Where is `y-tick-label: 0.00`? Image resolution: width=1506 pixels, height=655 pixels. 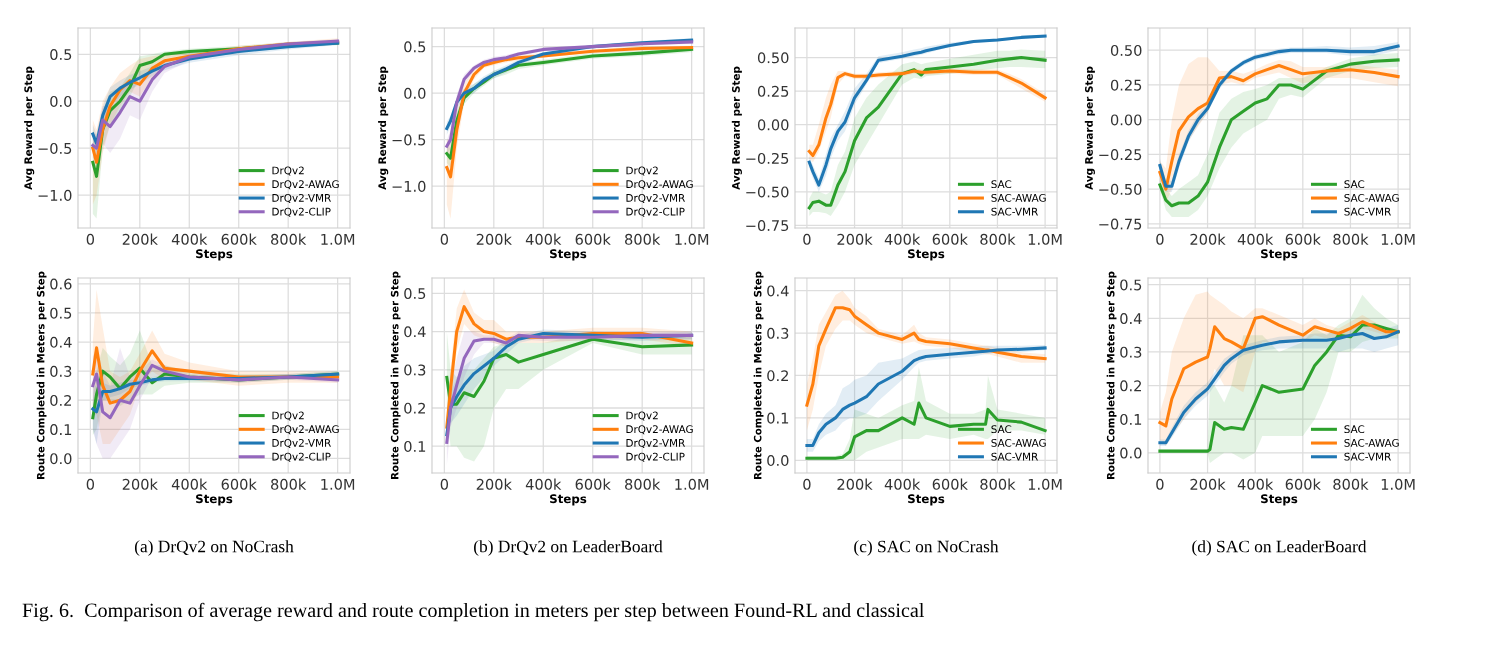 y-tick-label: 0.00 is located at coordinates (773, 125).